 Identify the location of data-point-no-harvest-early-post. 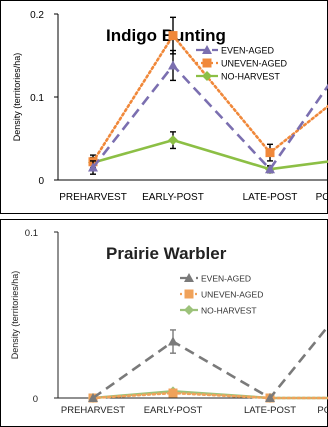
(173, 140).